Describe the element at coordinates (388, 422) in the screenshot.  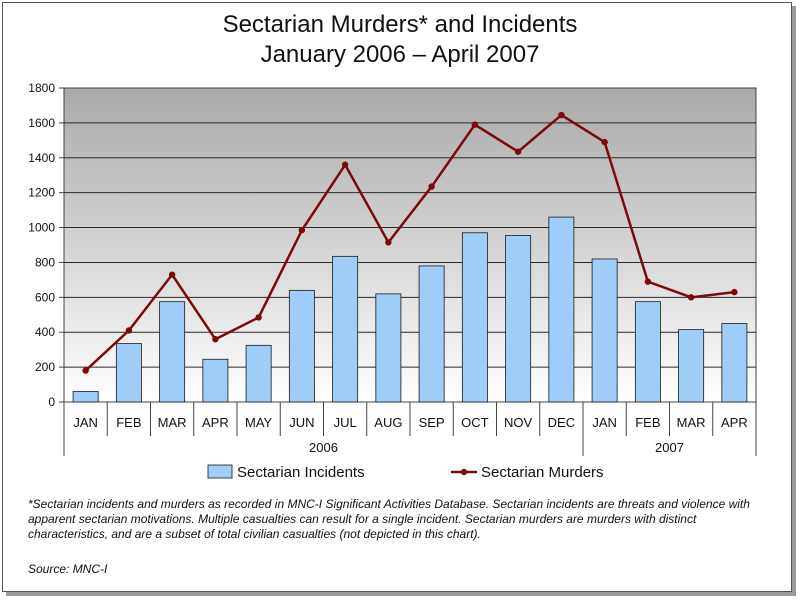
I see `x-tick-label: AUG` at that location.